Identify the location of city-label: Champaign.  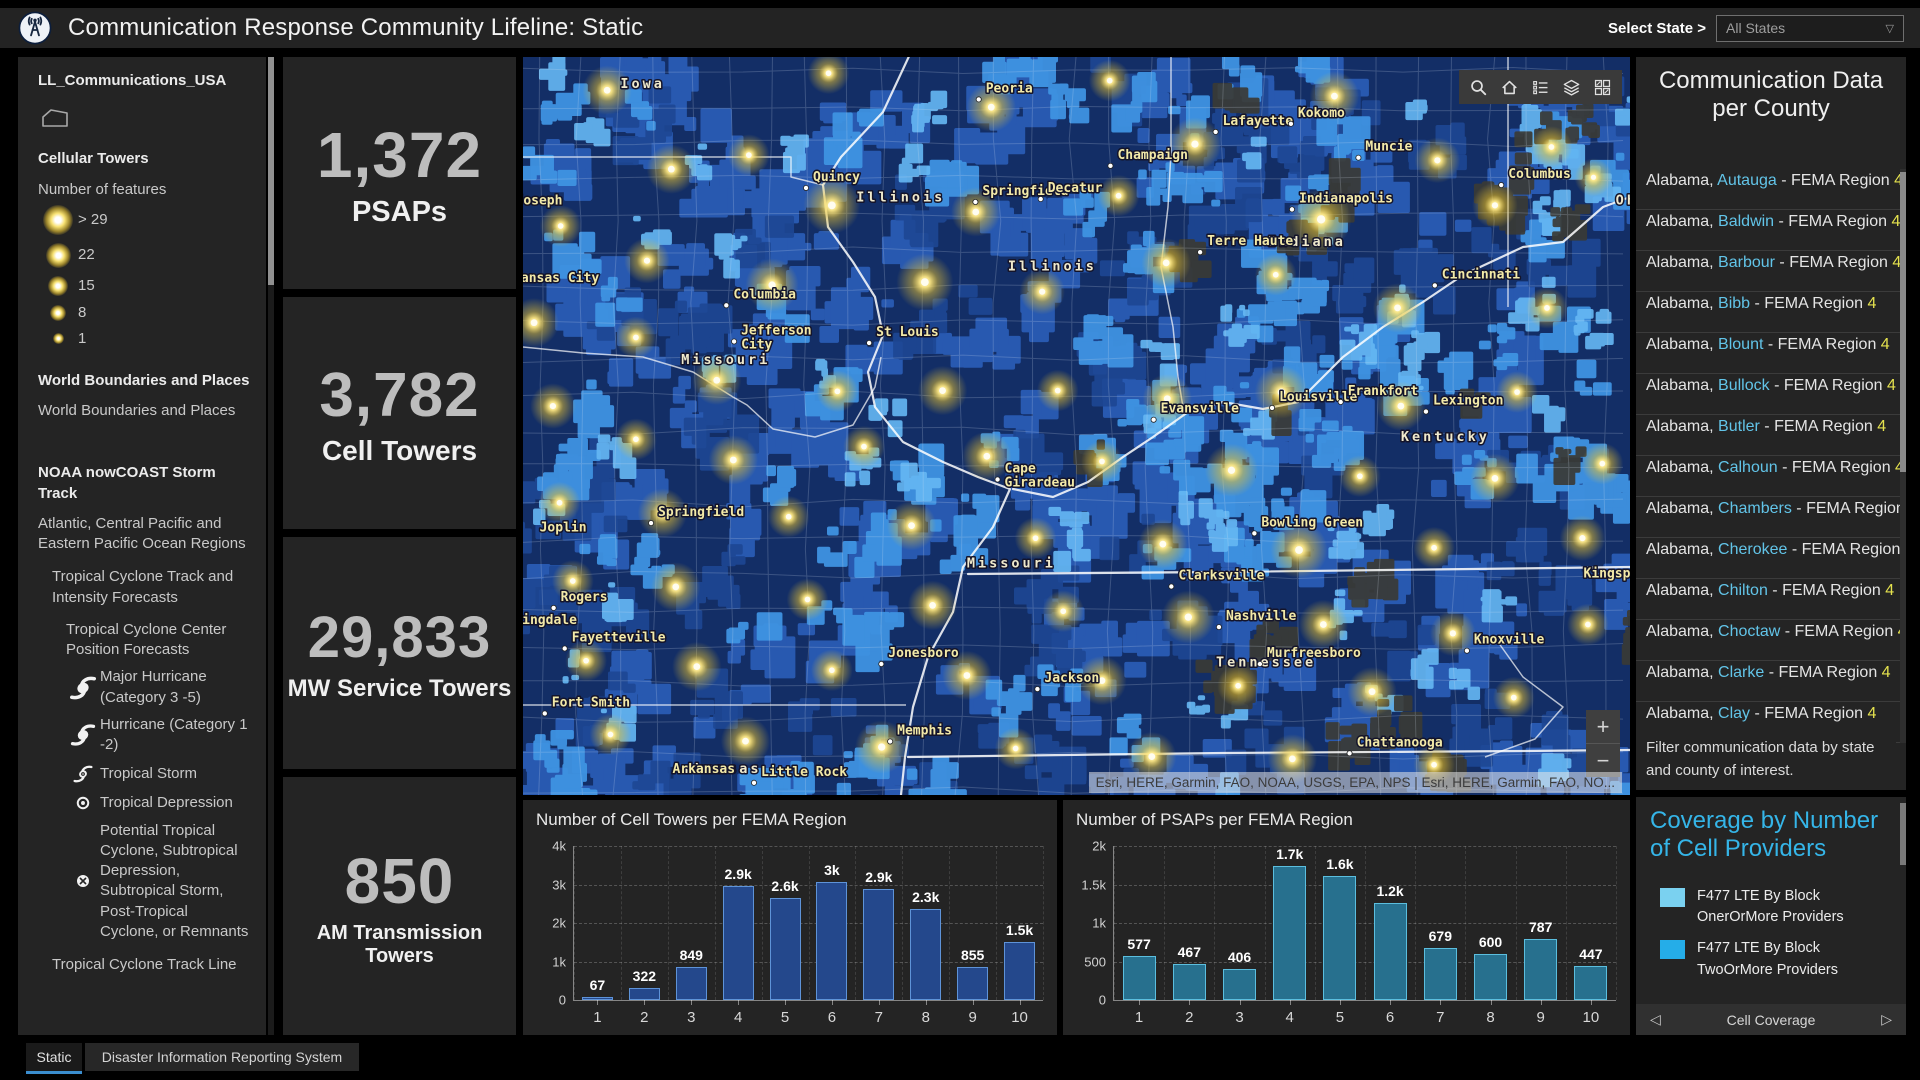
(1152, 155).